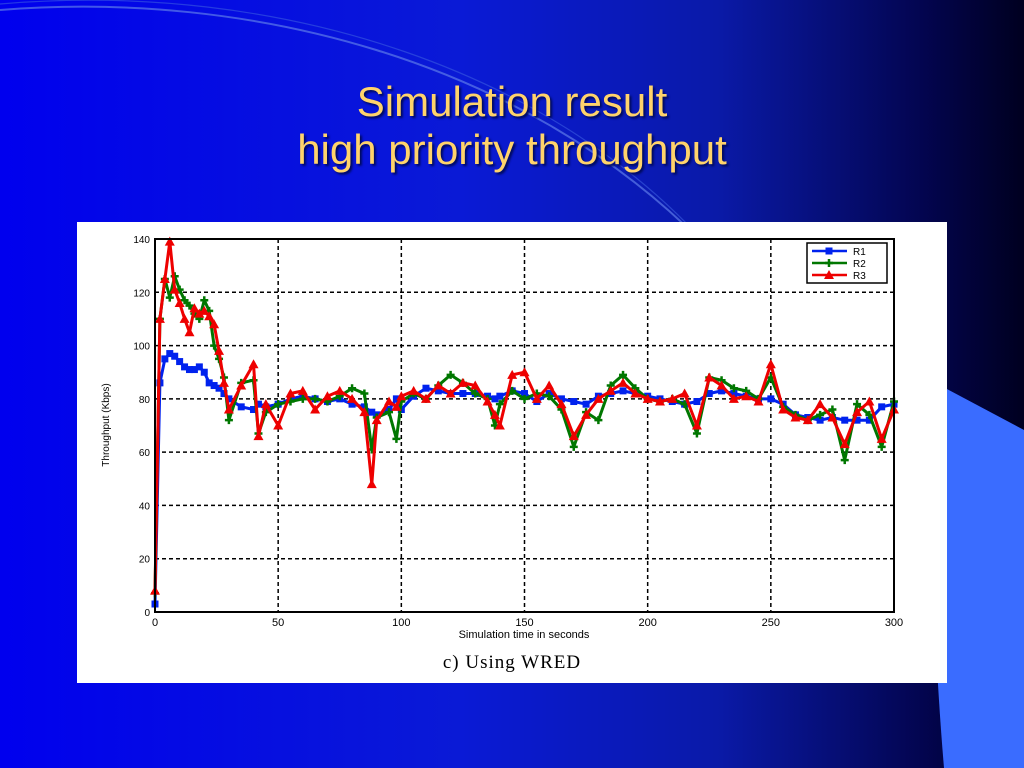 Image resolution: width=1024 pixels, height=768 pixels. Describe the element at coordinates (145, 506) in the screenshot. I see `y-tick-label: 40` at that location.